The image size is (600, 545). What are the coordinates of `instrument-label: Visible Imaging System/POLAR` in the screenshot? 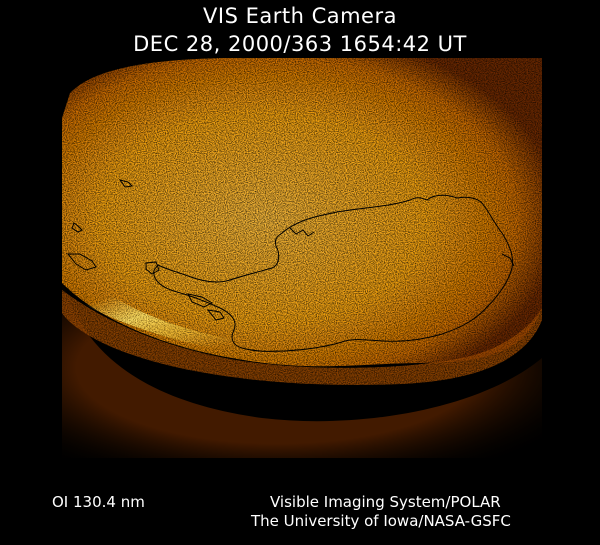 It's located at (385, 502).